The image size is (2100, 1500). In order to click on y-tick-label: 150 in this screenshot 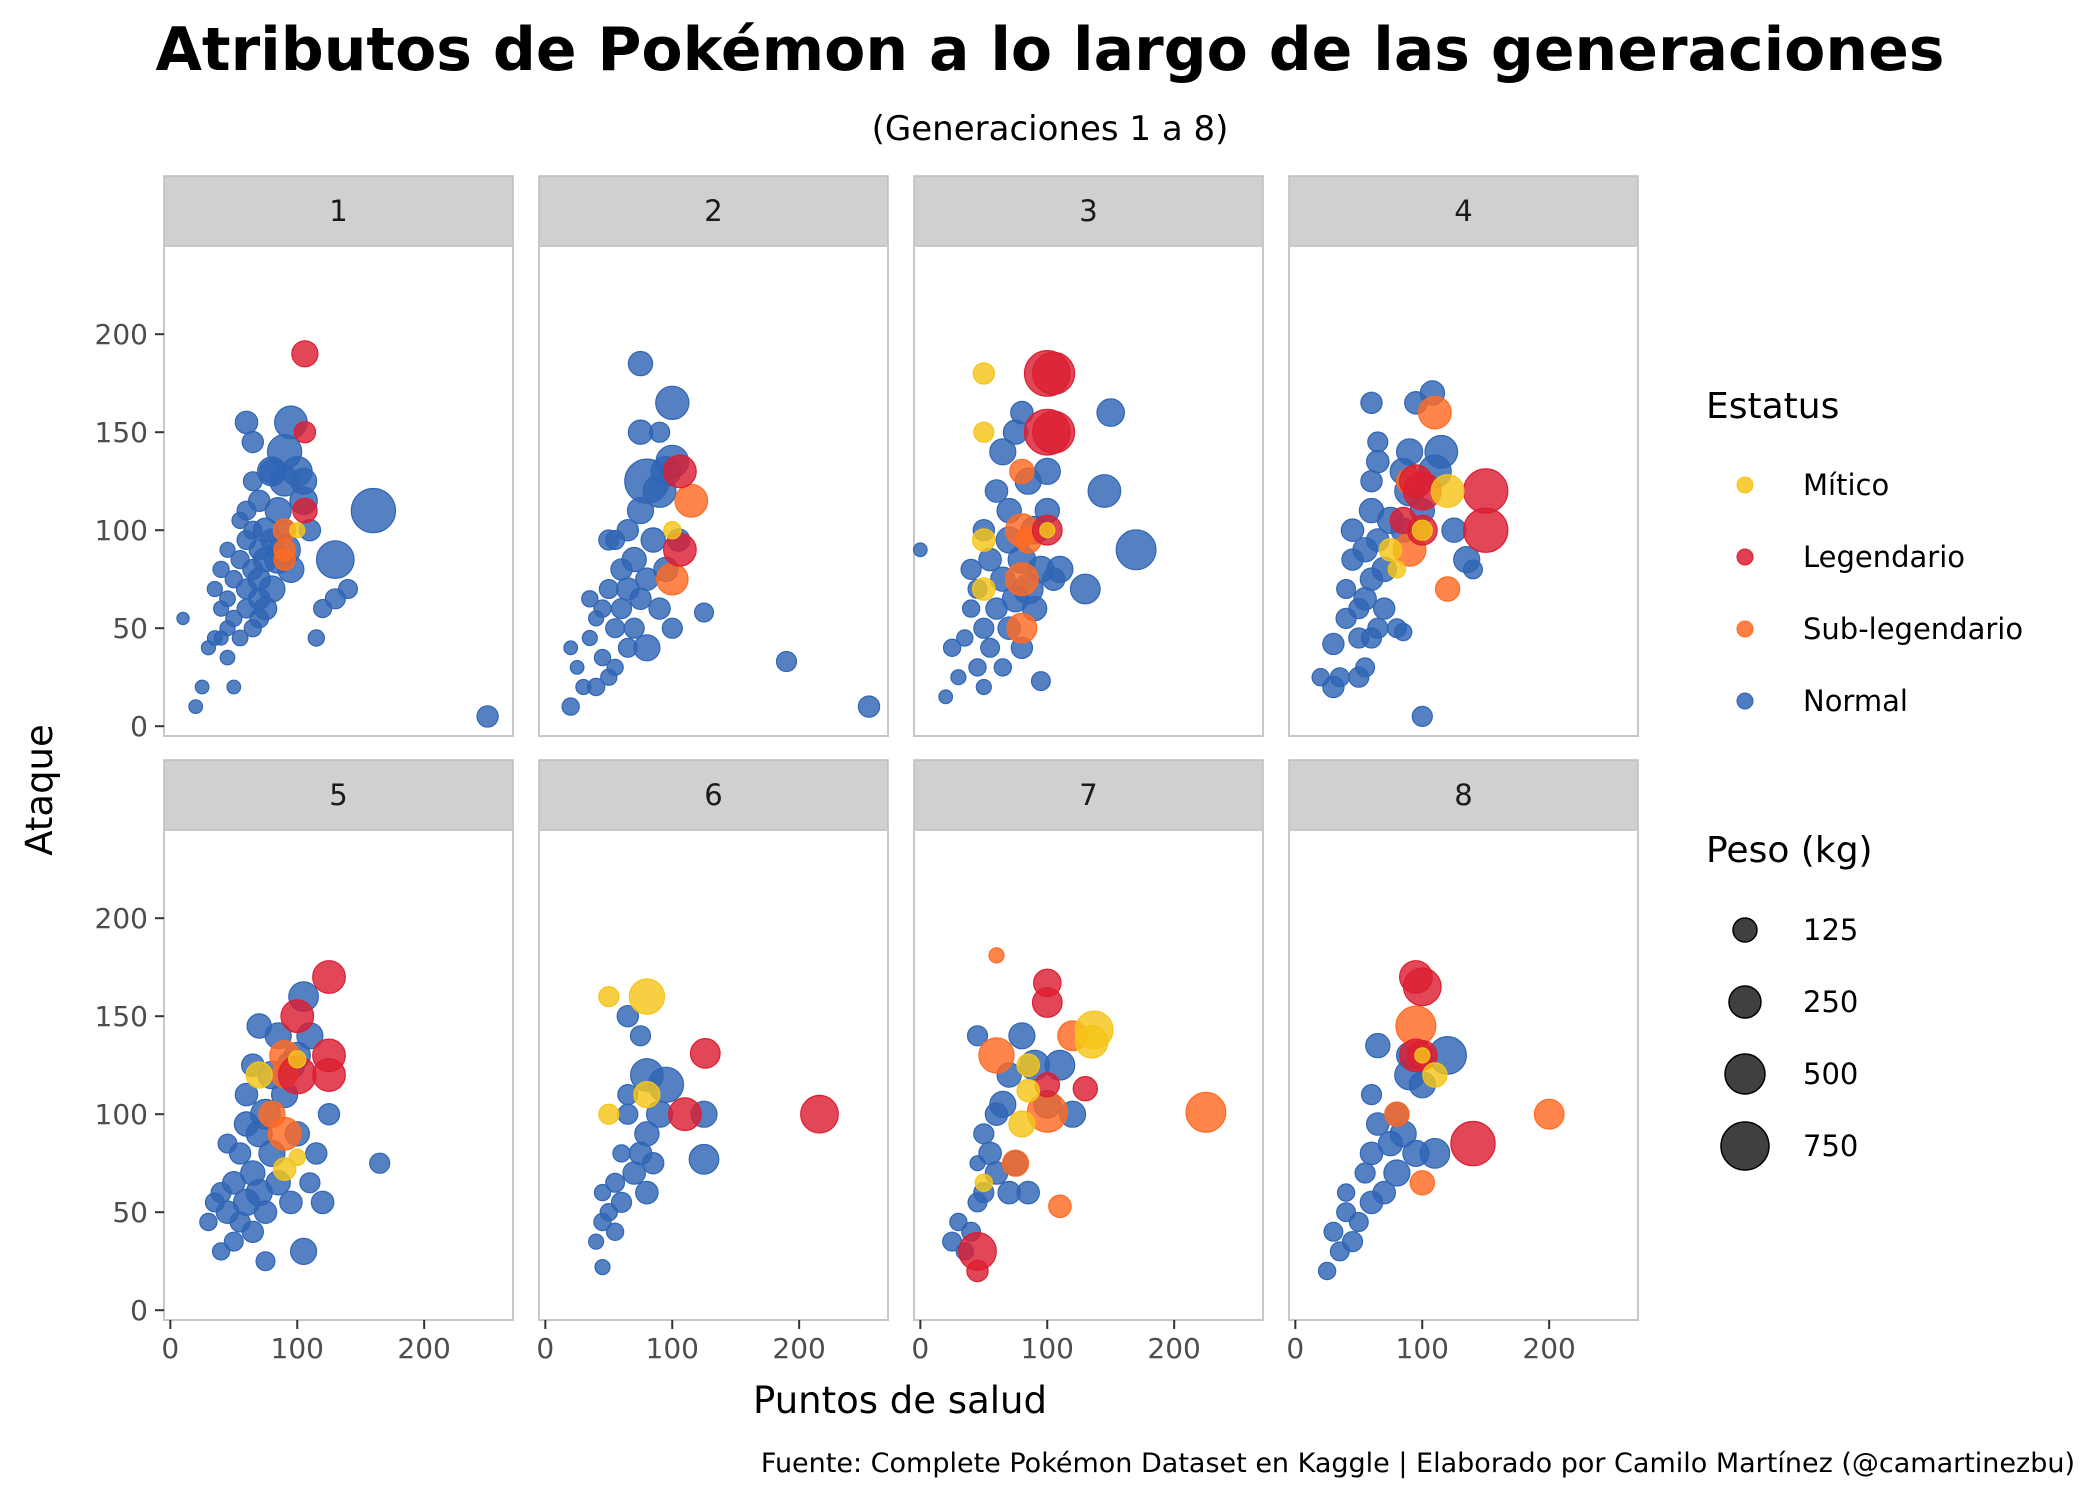, I will do `click(121, 1016)`.